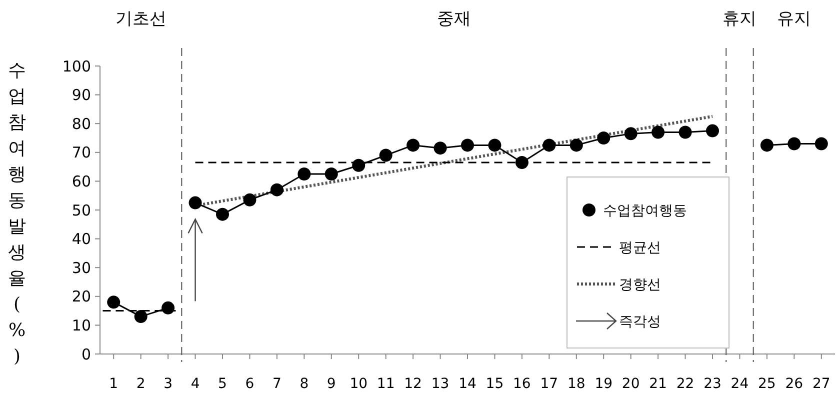 The height and width of the screenshot is (400, 840). Describe the element at coordinates (113, 384) in the screenshot. I see `x-tick-label: 1` at that location.